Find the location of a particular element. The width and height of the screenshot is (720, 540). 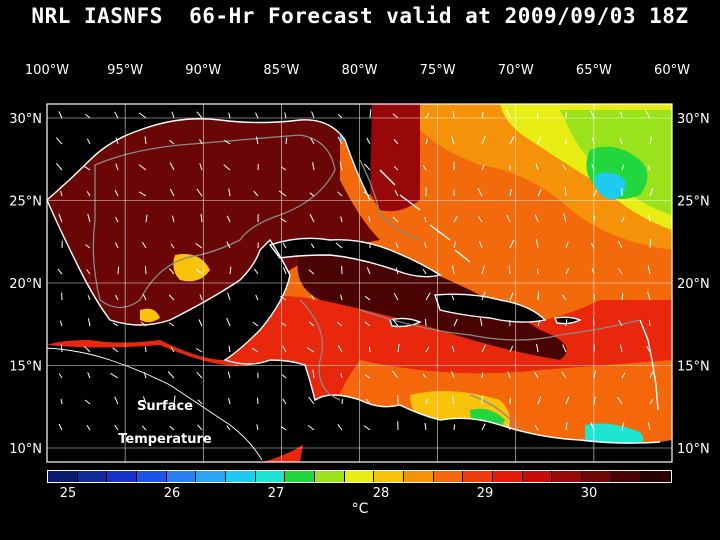

colorbar-tick-label: 30 is located at coordinates (589, 493).